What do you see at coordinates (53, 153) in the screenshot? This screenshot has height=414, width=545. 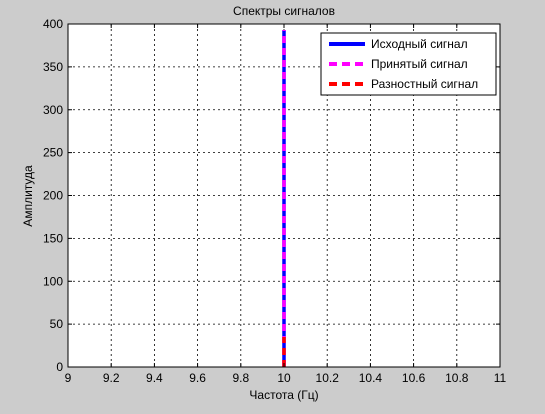 I see `y-tick-label: 250` at bounding box center [53, 153].